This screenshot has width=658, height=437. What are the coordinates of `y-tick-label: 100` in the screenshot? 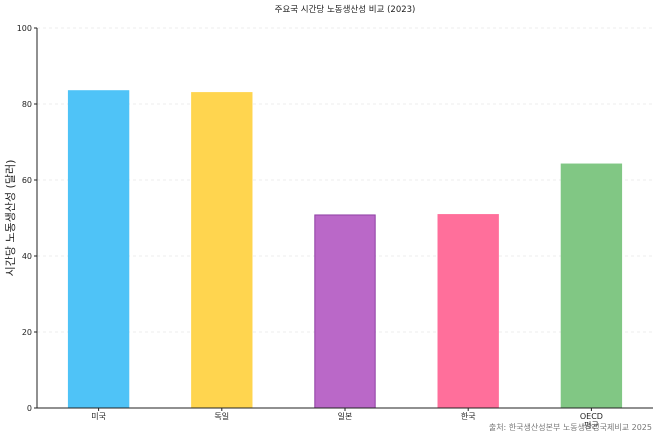 It's located at (24, 28).